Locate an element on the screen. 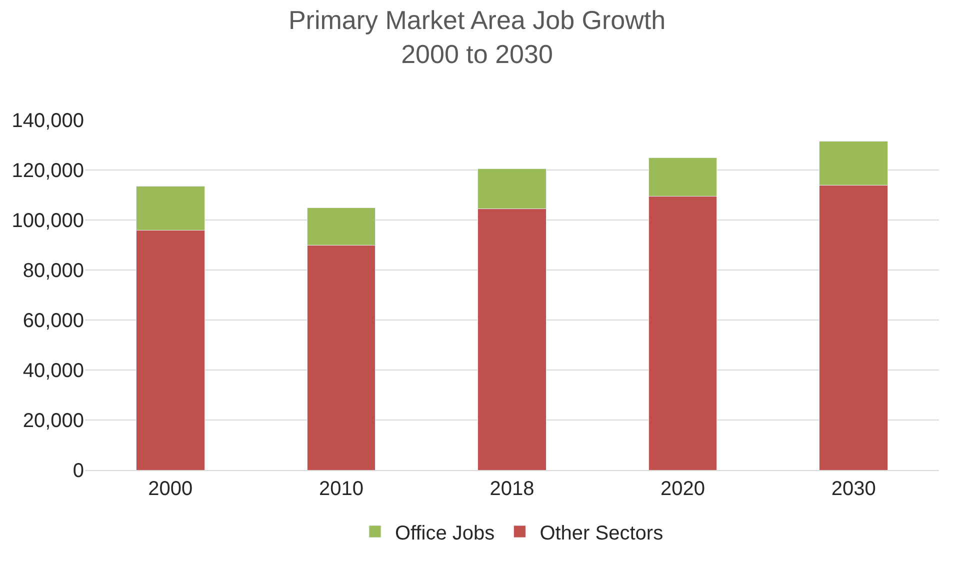 Image resolution: width=954 pixels, height=580 pixels. chart-title: Primary Market Area Job Growth 2000 to 2030 is located at coordinates (477, 37).